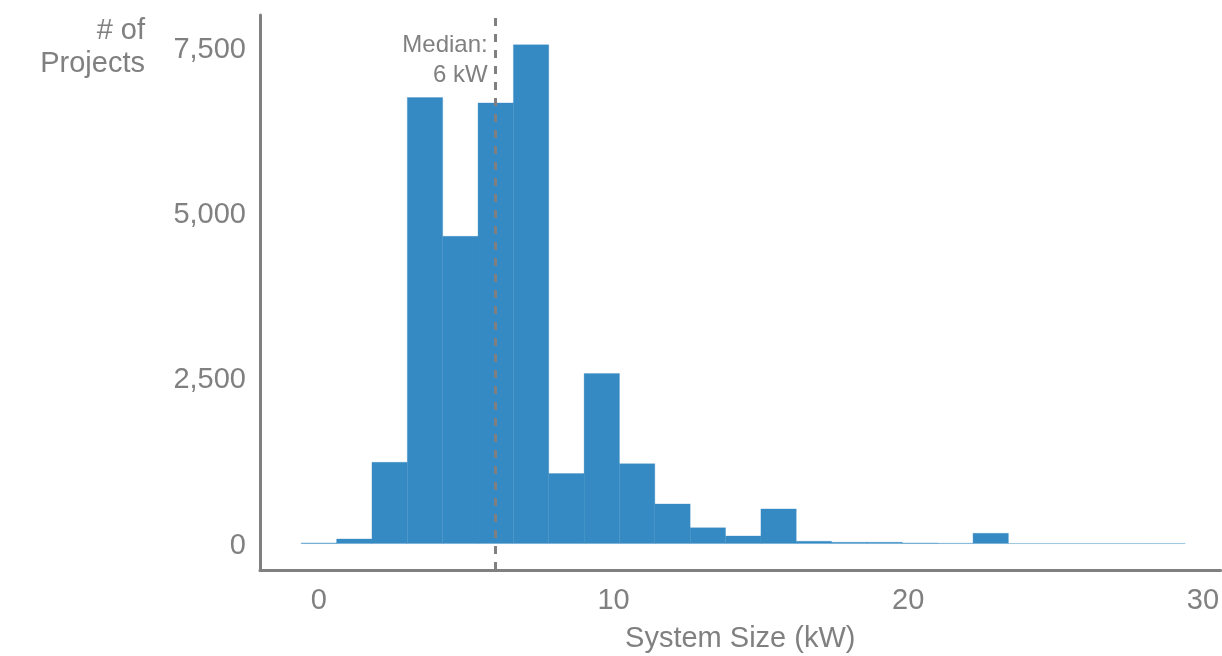 The image size is (1222, 656). Describe the element at coordinates (445, 58) in the screenshot. I see `ref-line-label: Median: 6 kW` at that location.